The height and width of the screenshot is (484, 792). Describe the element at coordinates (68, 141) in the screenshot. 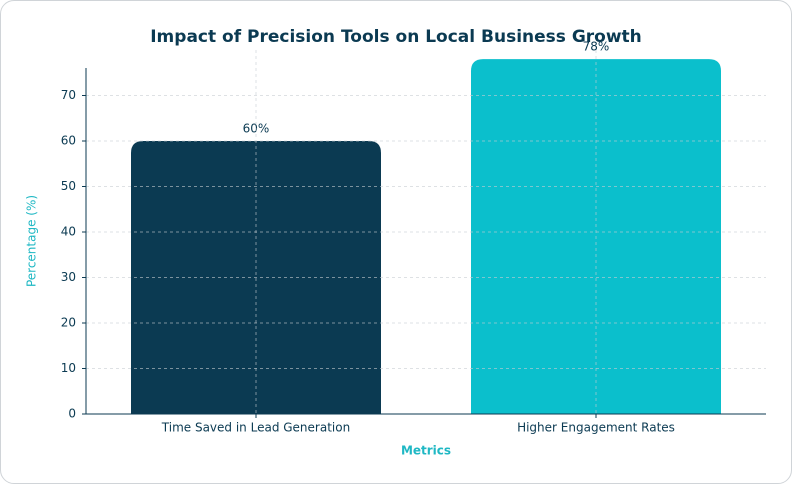

I see `y-tick-label: 60` at that location.